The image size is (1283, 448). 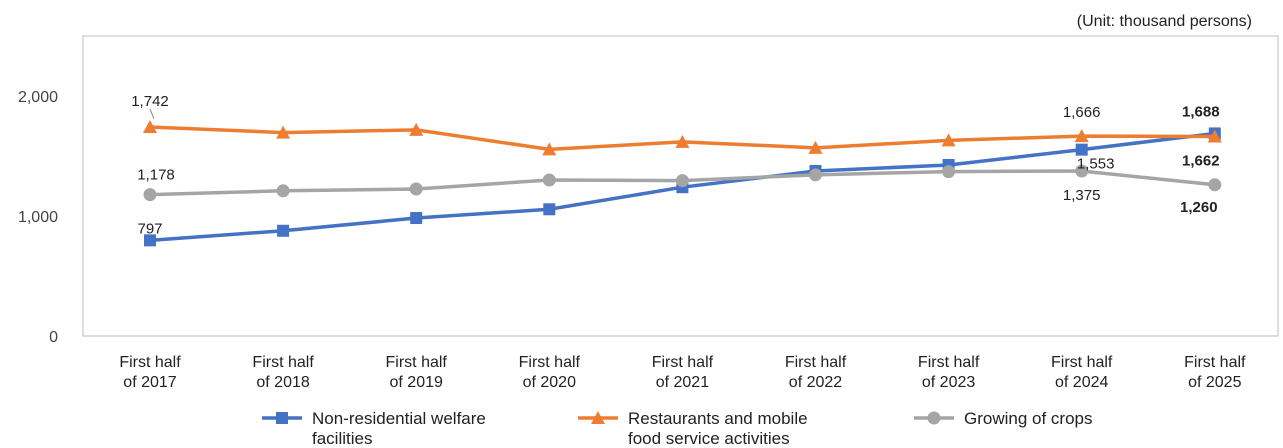 I want to click on y-axis: 0 1,000 2,000, so click(x=38, y=217).